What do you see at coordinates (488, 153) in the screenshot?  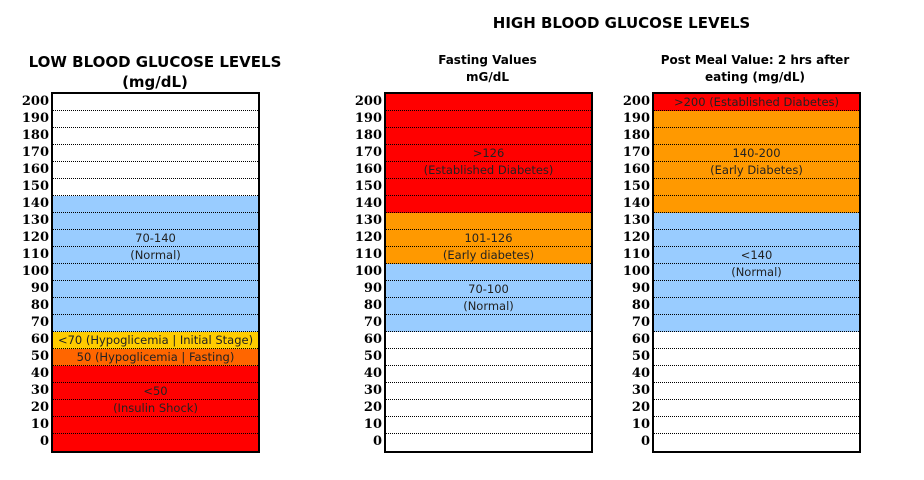 I see `range-cell: >126` at bounding box center [488, 153].